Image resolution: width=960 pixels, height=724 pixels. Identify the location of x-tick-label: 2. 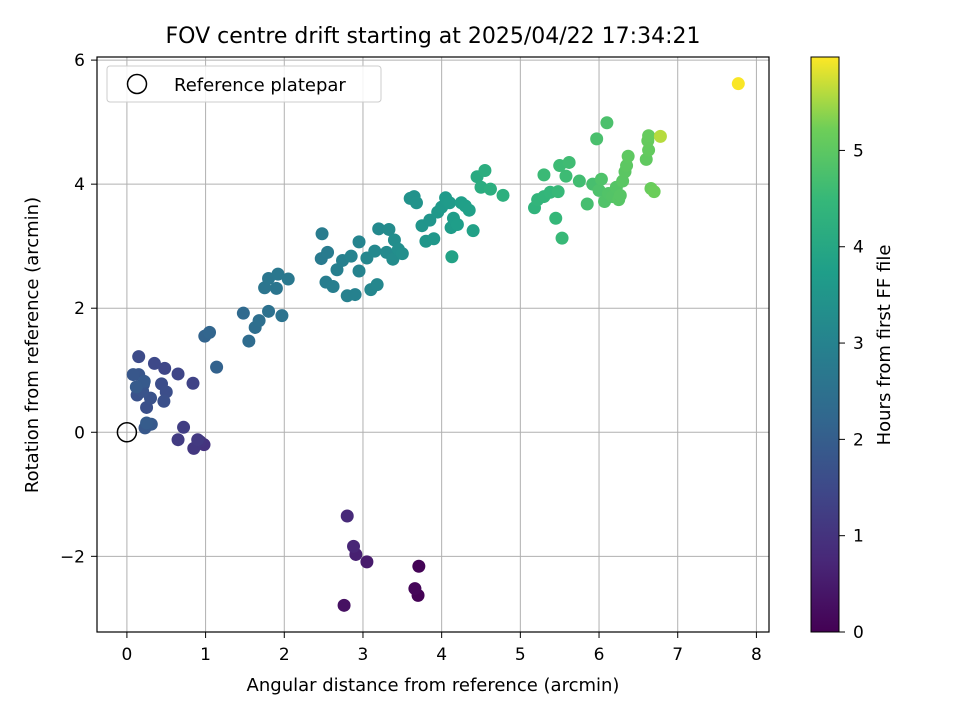
(284, 655).